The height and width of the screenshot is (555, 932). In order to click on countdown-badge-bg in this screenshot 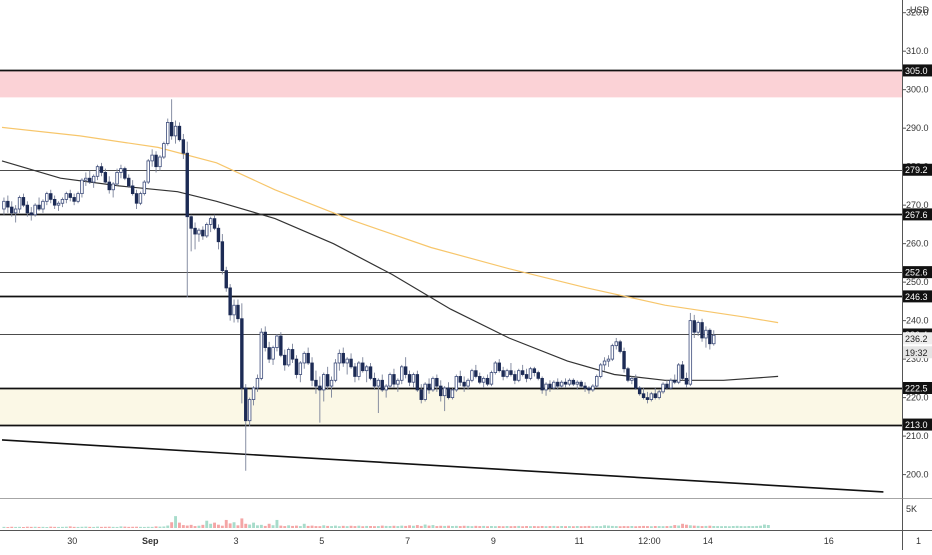, I will do `click(917, 352)`.